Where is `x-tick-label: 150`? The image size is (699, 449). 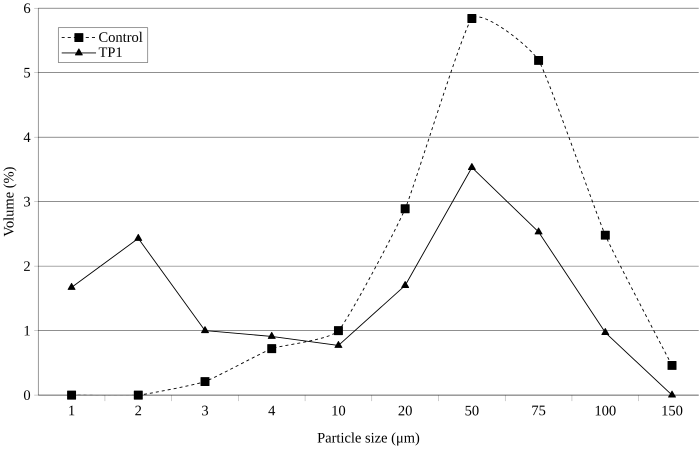 x-tick-label: 150 is located at coordinates (672, 411).